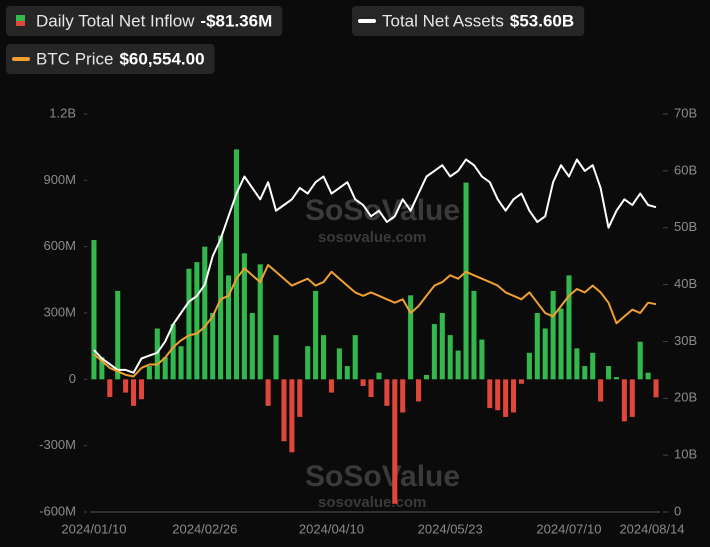  Describe the element at coordinates (62, 112) in the screenshot. I see `y-tick-label: 1.2B` at that location.